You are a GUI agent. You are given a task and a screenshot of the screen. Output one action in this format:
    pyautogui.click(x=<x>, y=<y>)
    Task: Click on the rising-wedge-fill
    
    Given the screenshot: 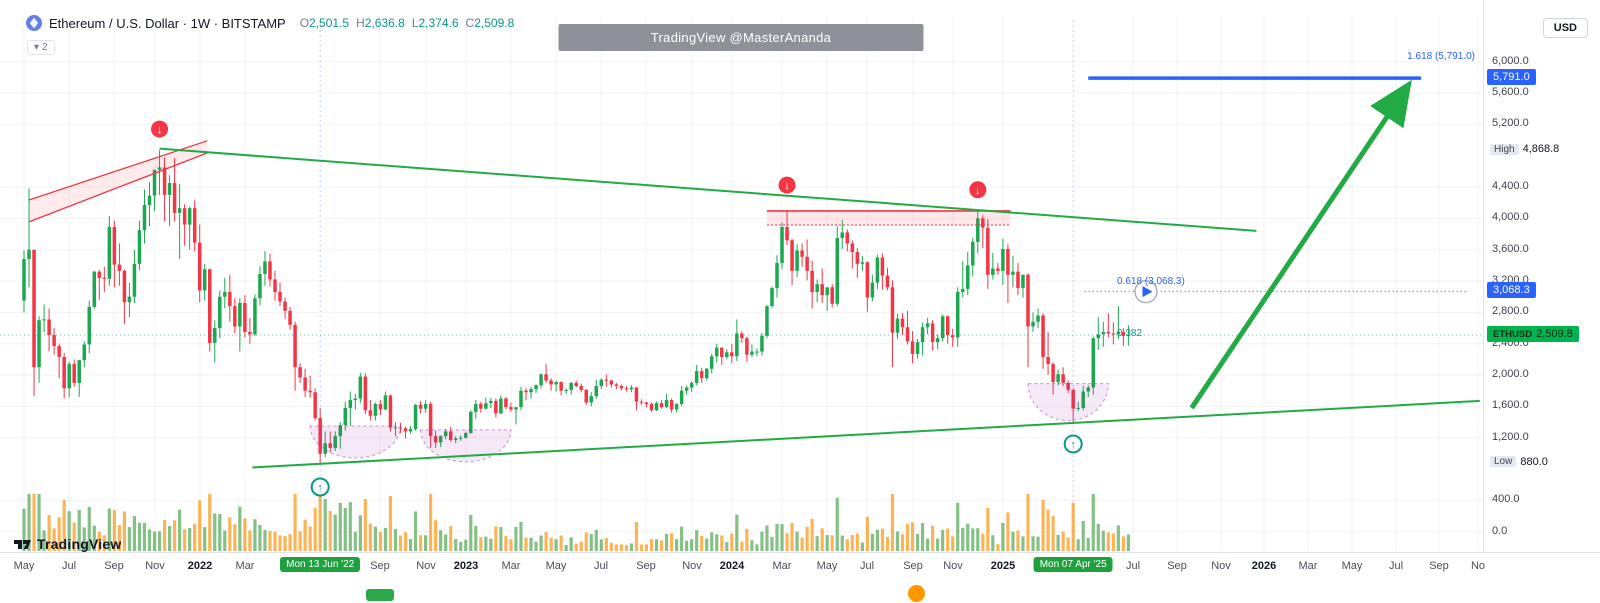 What is the action you would take?
    pyautogui.click(x=118, y=181)
    